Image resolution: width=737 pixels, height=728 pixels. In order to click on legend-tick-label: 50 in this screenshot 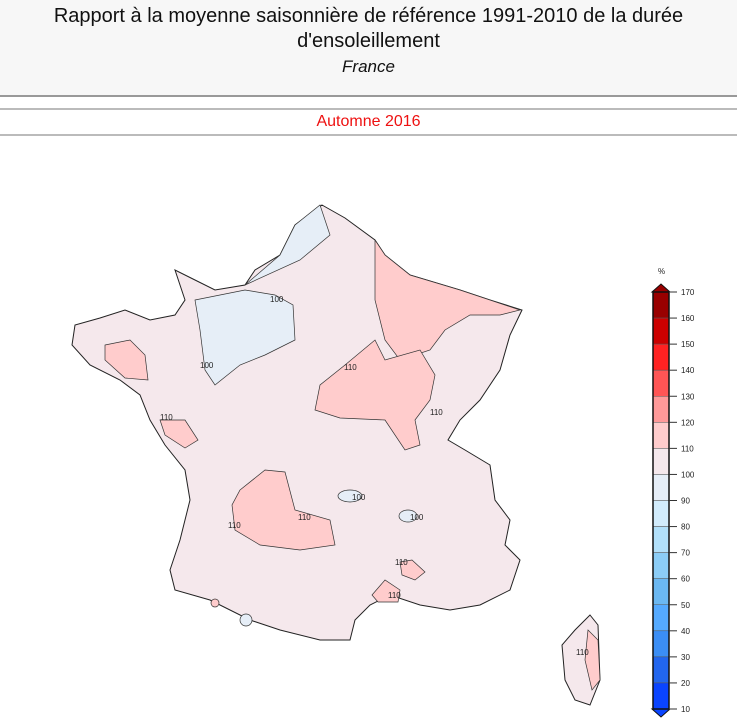, I will do `click(685, 605)`.